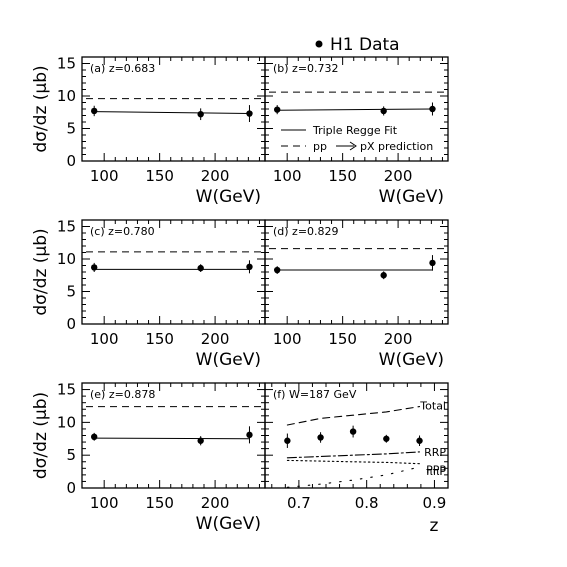 The width and height of the screenshot is (567, 567). What do you see at coordinates (320, 146) in the screenshot?
I see `legend-prediction-left: pp` at bounding box center [320, 146].